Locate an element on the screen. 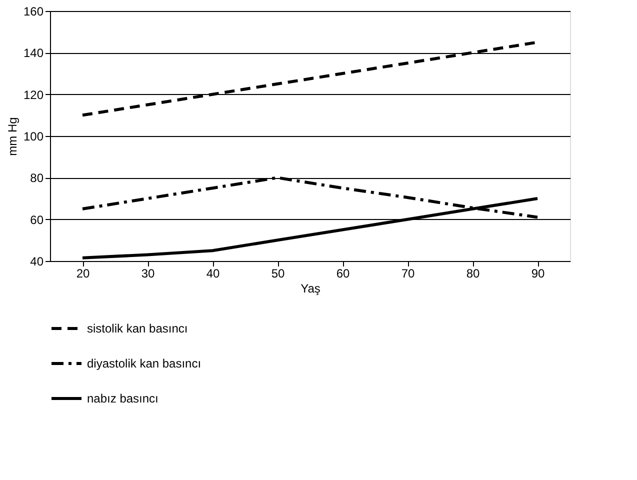 This screenshot has height=480, width=637. y-tick-label: 60 is located at coordinates (37, 219).